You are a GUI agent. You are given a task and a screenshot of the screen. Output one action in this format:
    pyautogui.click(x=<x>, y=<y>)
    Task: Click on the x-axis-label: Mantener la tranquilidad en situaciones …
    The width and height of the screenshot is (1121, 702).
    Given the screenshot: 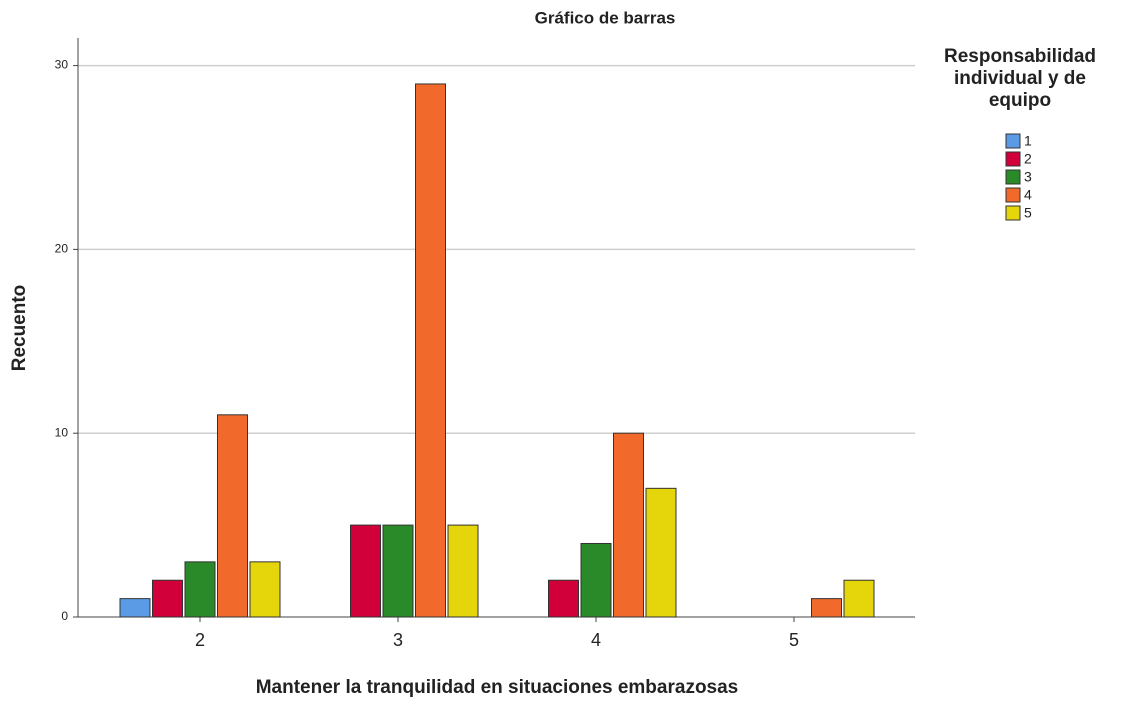 What is the action you would take?
    pyautogui.click(x=497, y=687)
    